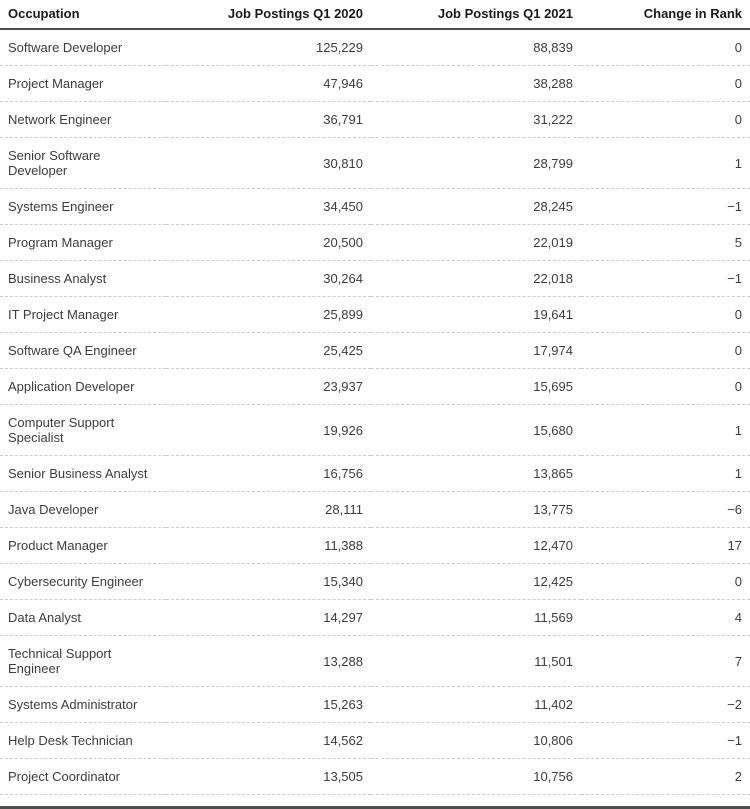  Describe the element at coordinates (476, 47) in the screenshot. I see `q1-2021-postings-cell: 88,839` at that location.